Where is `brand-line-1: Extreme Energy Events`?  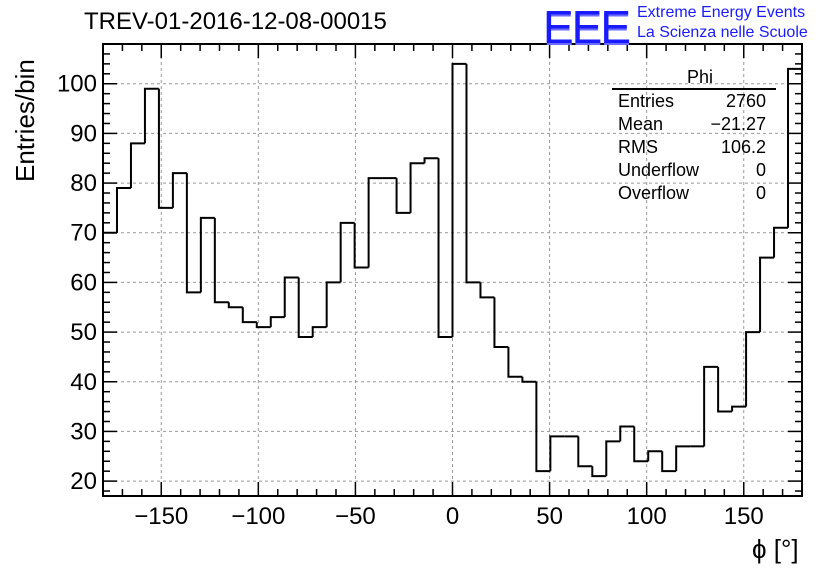 brand-line-1: Extreme Energy Events is located at coordinates (721, 12).